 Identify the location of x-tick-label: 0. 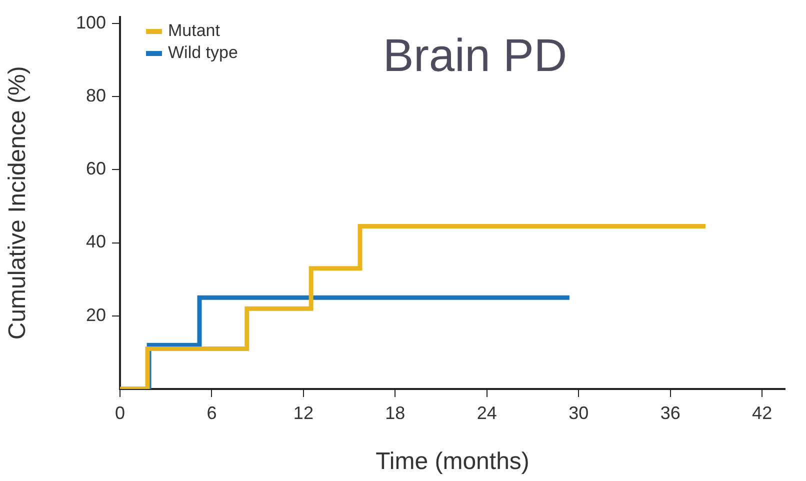
(120, 412).